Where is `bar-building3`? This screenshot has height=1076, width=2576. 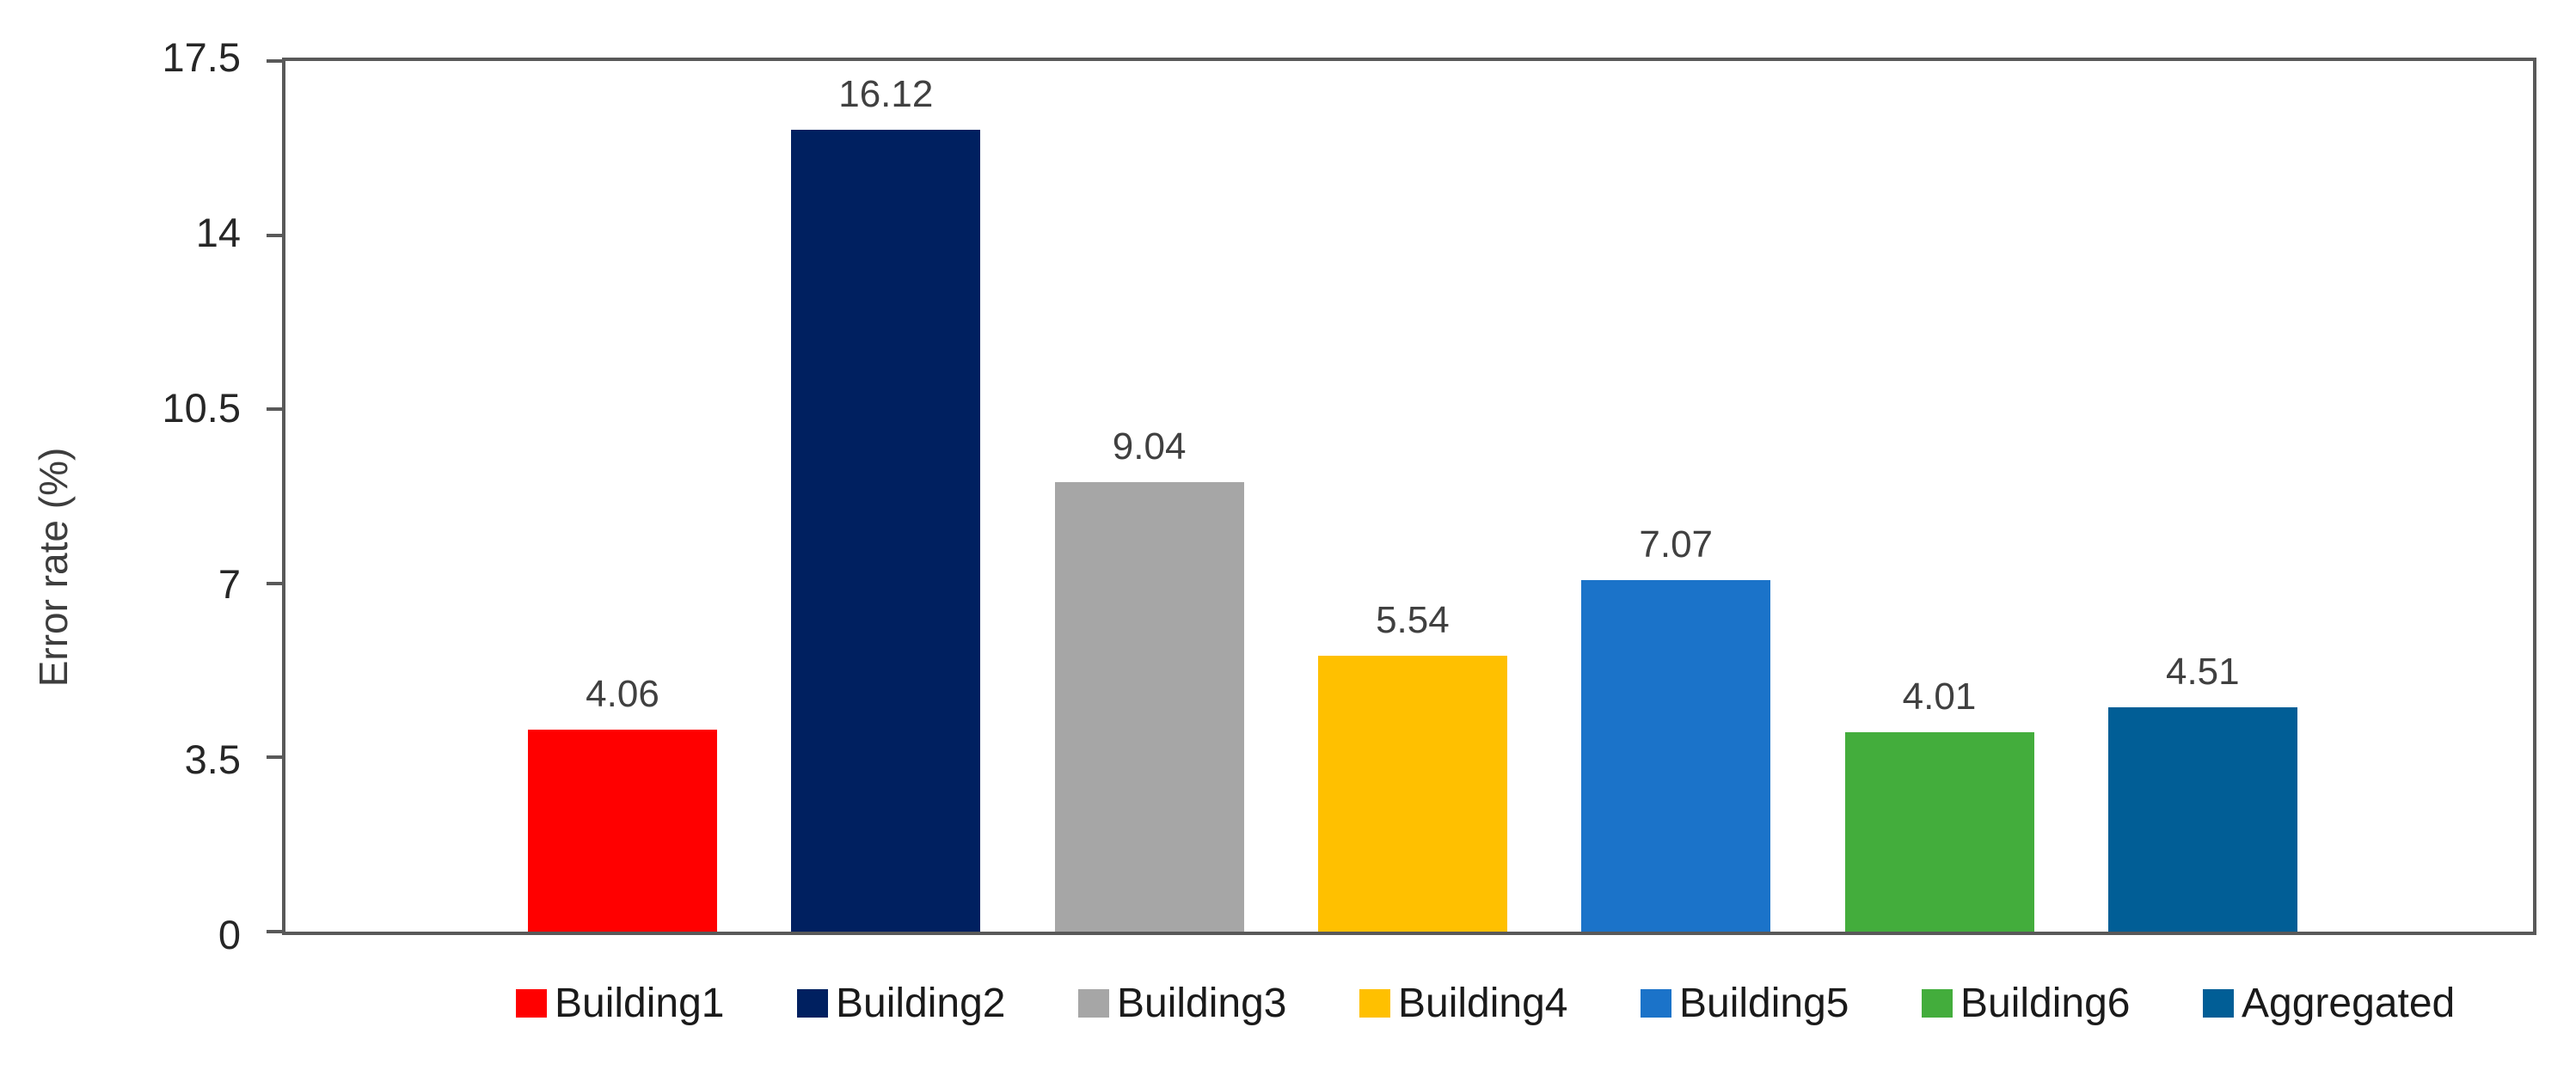 bar-building3 is located at coordinates (1149, 706).